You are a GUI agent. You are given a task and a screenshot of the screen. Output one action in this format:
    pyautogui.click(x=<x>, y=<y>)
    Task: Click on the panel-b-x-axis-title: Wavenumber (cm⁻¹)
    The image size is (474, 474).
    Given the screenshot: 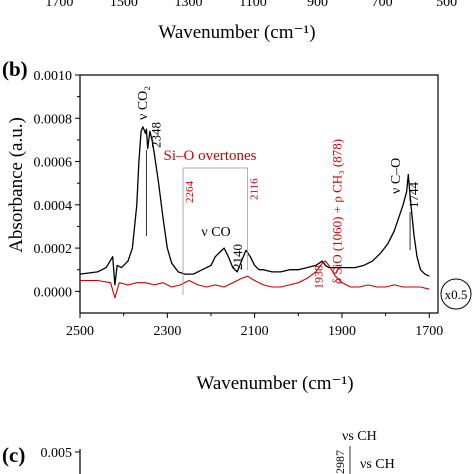 What is the action you would take?
    pyautogui.click(x=274, y=383)
    